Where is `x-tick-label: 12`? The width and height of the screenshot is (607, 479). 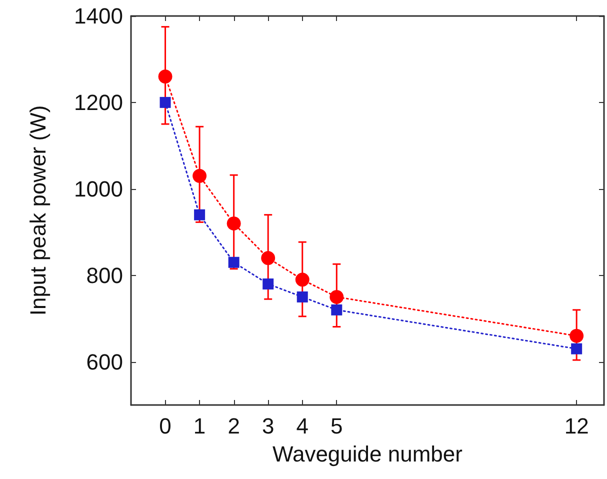
x-tick-label: 12 is located at coordinates (576, 426).